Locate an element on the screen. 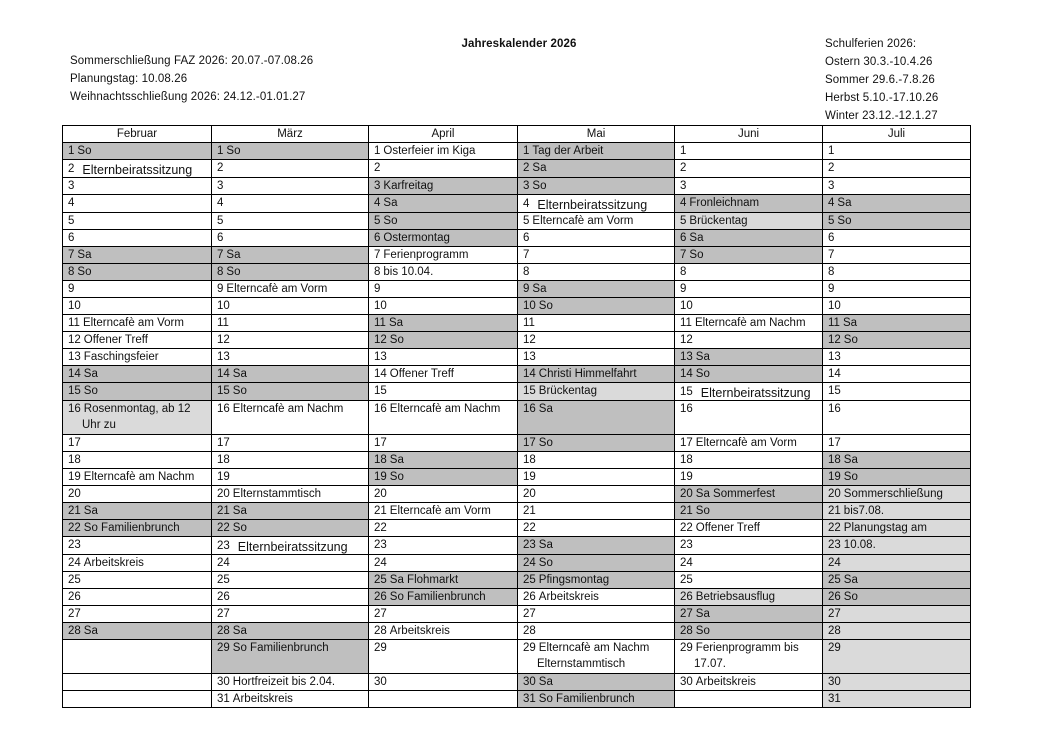 The width and height of the screenshot is (1038, 733). day-cell: 22 Offener Treff is located at coordinates (748, 528).